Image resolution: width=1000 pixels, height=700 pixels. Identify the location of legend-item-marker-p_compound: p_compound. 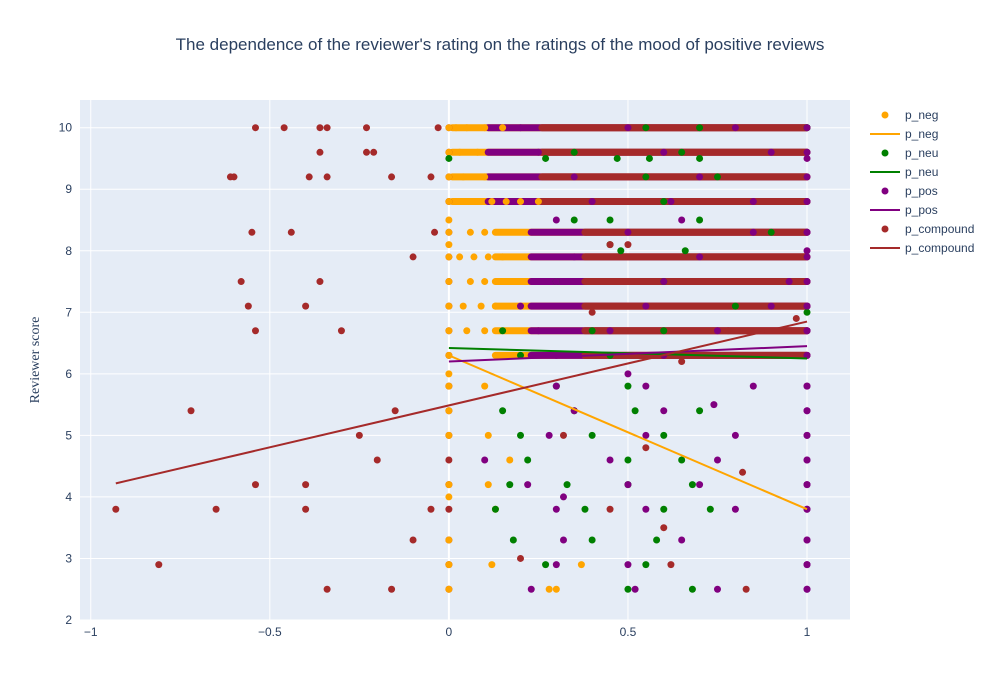
(928, 229).